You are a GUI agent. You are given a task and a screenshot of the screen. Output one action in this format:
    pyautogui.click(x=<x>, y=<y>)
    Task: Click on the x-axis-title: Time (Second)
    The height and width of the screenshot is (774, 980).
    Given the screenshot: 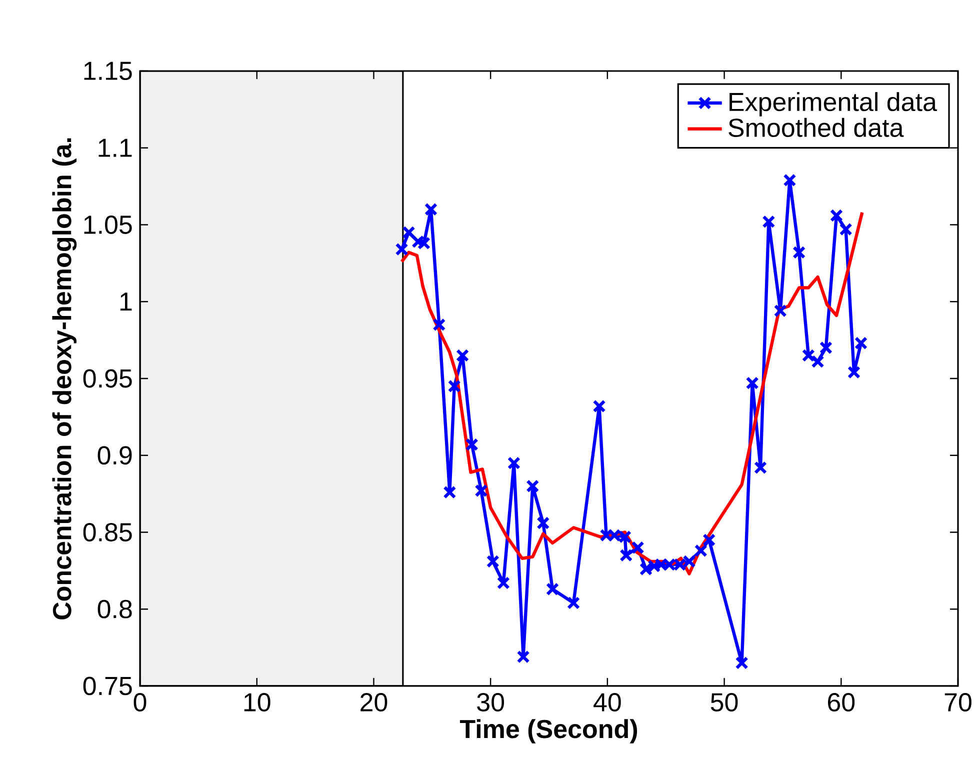 What is the action you would take?
    pyautogui.click(x=549, y=731)
    